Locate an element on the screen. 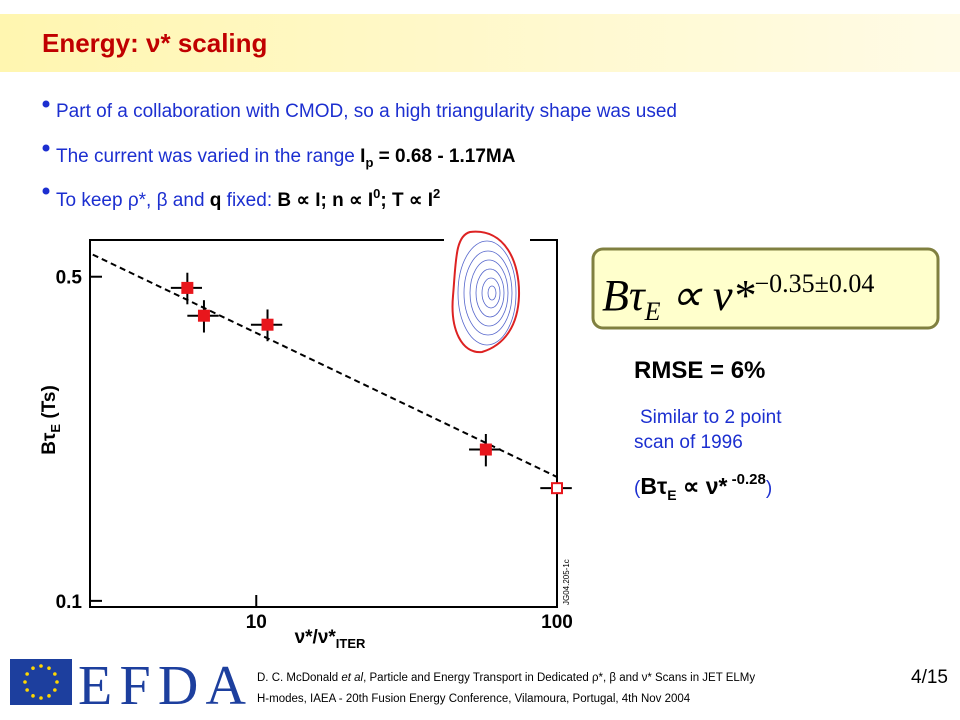  text: The current was varied in the range is located at coordinates (208, 156).